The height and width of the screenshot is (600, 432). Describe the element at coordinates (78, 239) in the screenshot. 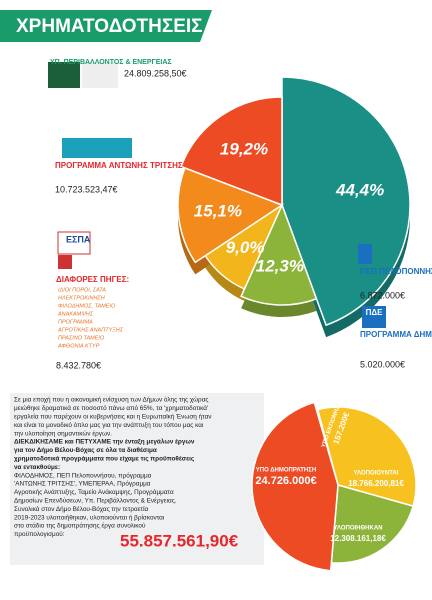

I see `logo-text: ΕΣΠΑ` at that location.